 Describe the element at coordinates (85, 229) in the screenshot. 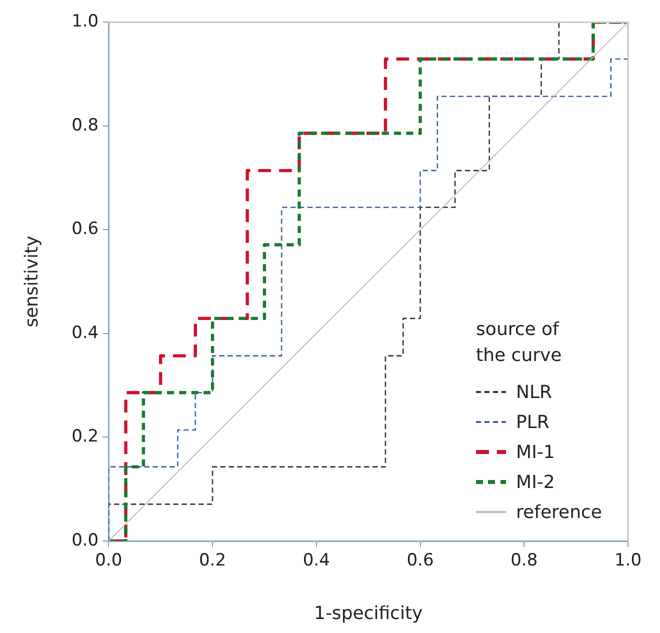

I see `y-tick-label: 0.6` at that location.